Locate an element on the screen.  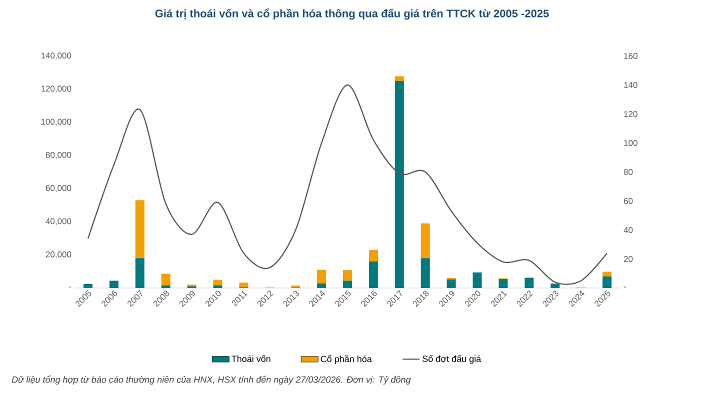
y2-tick-label: 40 is located at coordinates (628, 229).